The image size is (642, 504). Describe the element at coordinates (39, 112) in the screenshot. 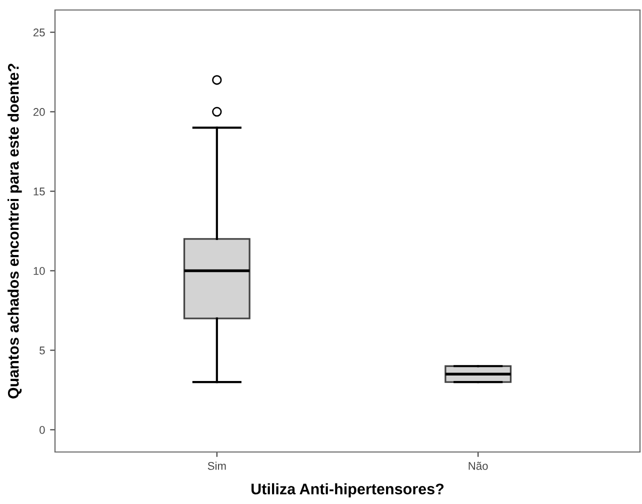

I see `y-tick-label: 20` at that location.